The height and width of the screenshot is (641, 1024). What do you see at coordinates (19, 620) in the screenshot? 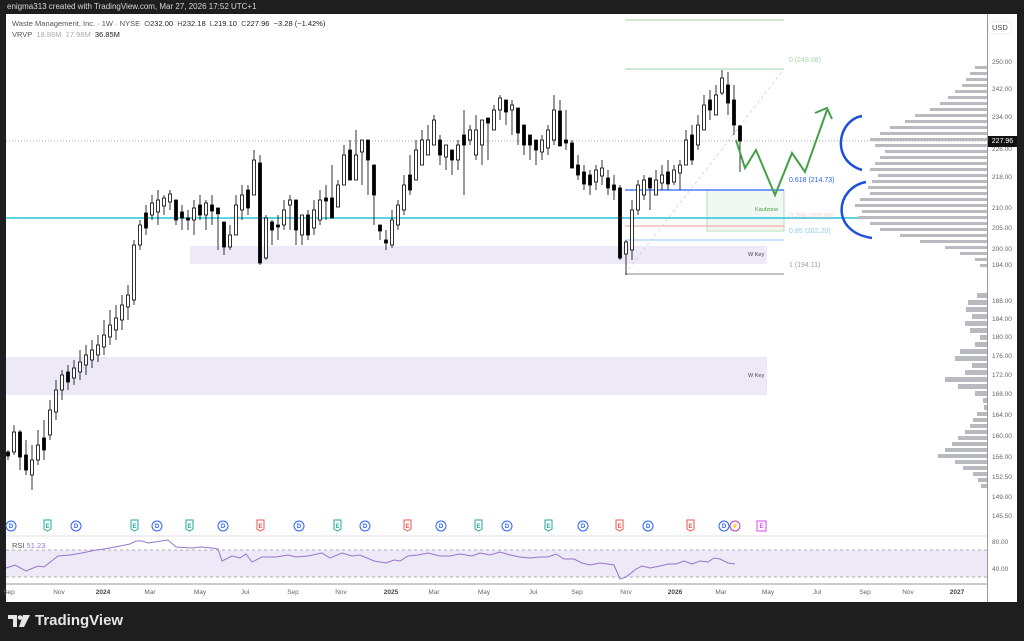
I see `tradingview-logo-icon` at bounding box center [19, 620].